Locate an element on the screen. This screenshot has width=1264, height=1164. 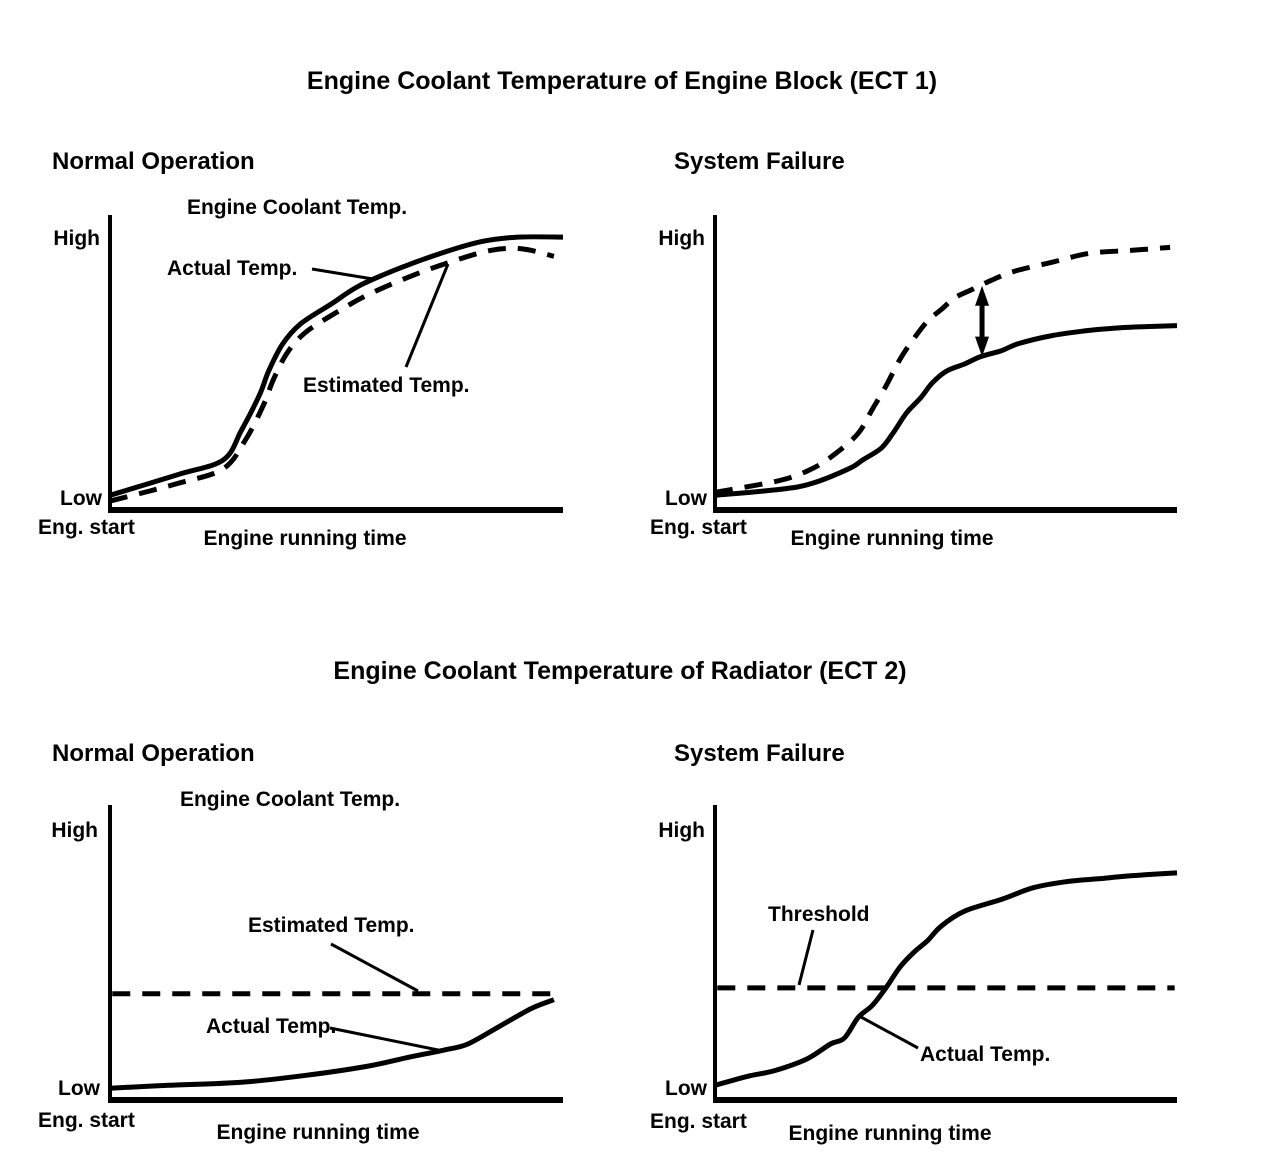
ect2-normal-chart-title: Engine Coolant Temp. is located at coordinates (290, 799).